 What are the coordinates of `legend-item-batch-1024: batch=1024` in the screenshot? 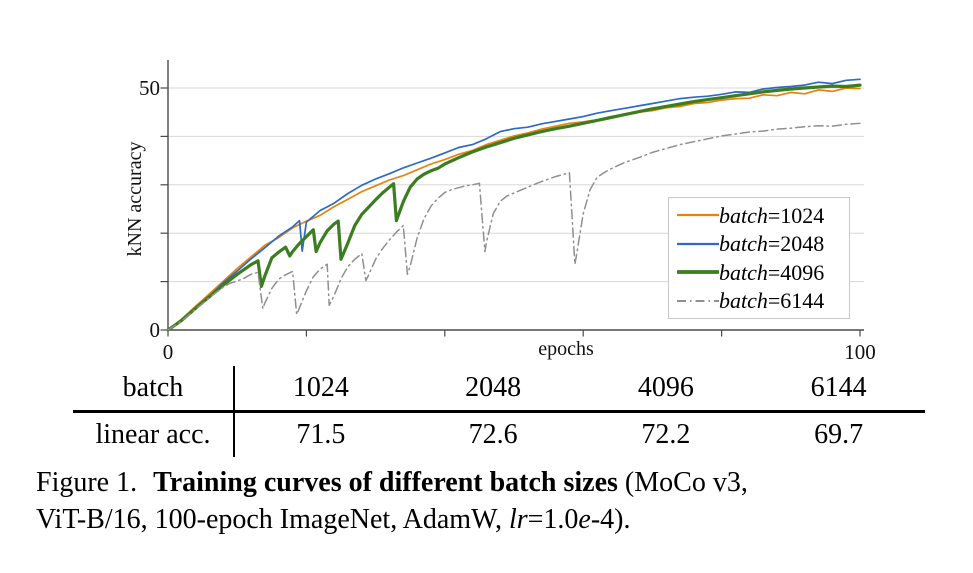 It's located at (760, 215).